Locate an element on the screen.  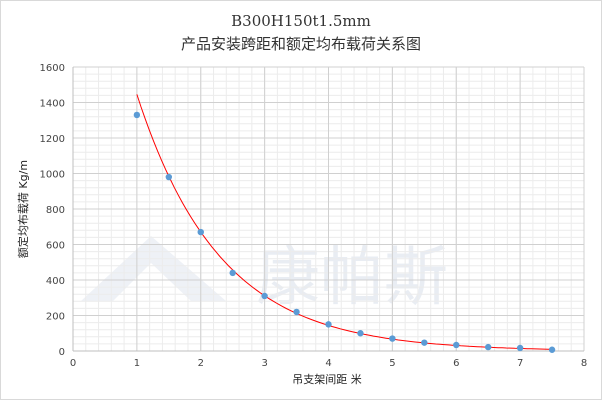
watermark-logo: 康帕斯 is located at coordinates (264, 275).